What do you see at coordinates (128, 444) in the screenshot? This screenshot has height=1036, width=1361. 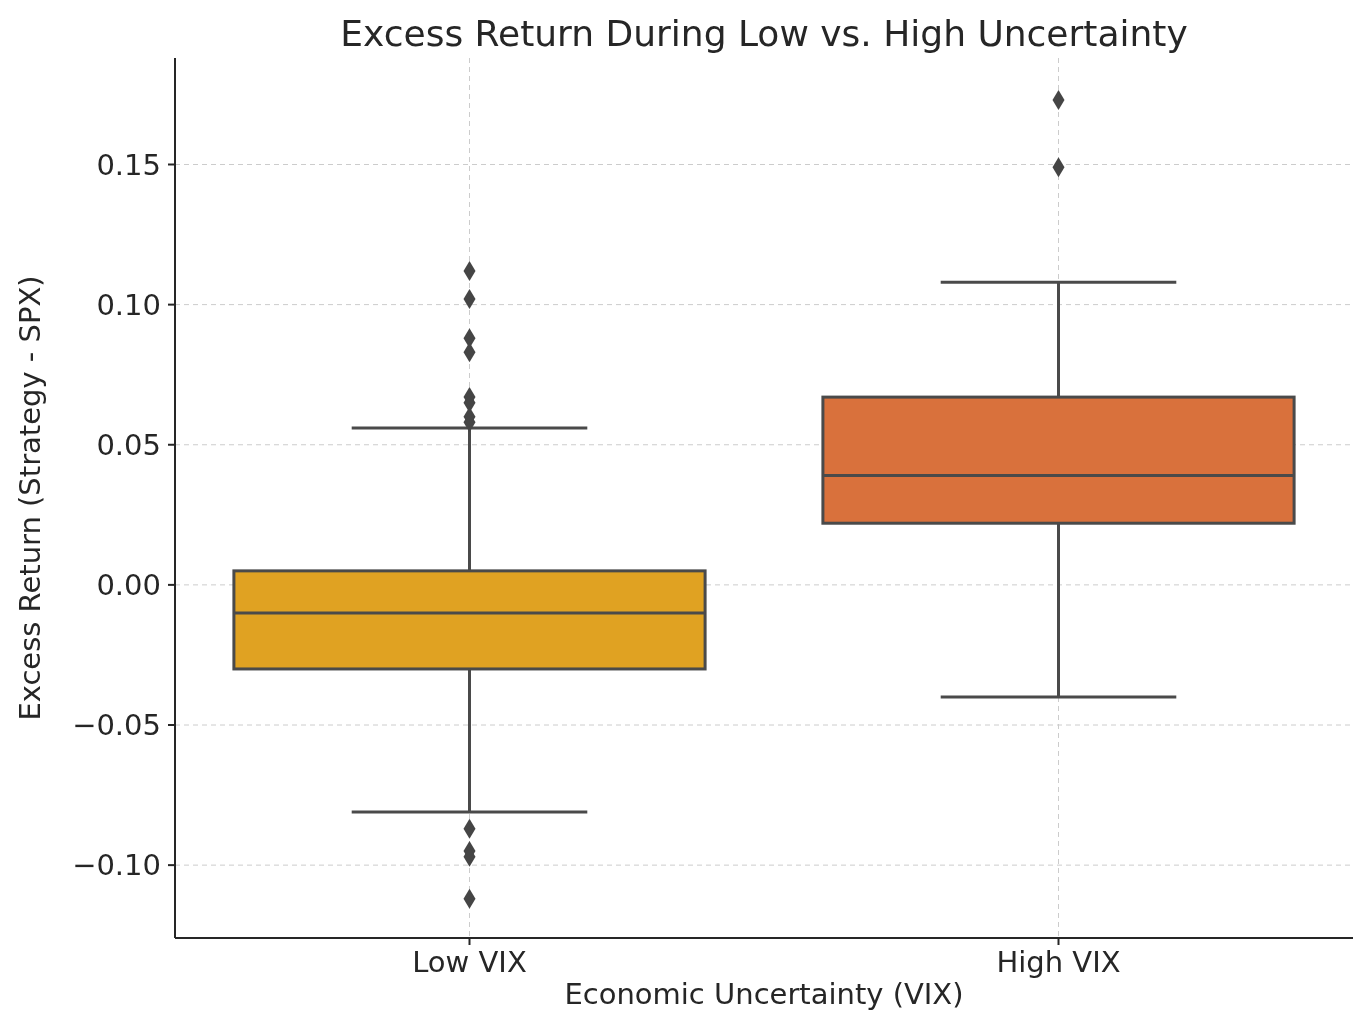 I see `y-tick-label: 0.05` at bounding box center [128, 444].